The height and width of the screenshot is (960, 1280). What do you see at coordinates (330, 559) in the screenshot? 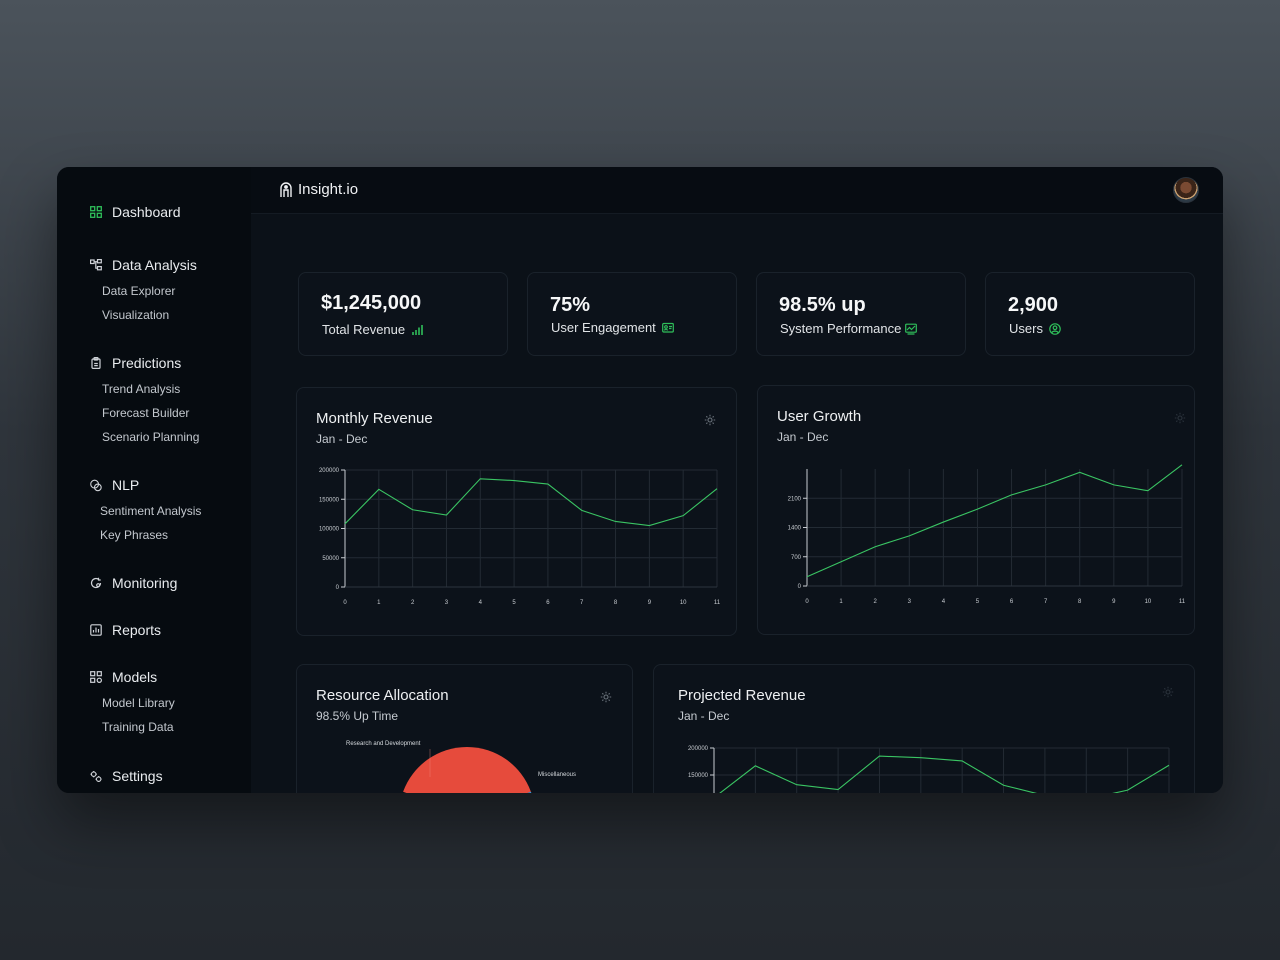
I see `y-tick-label: 50000` at bounding box center [330, 559].